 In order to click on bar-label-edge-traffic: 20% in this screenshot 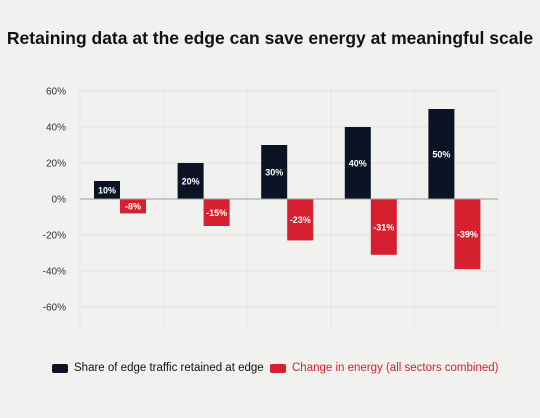, I will do `click(191, 182)`.